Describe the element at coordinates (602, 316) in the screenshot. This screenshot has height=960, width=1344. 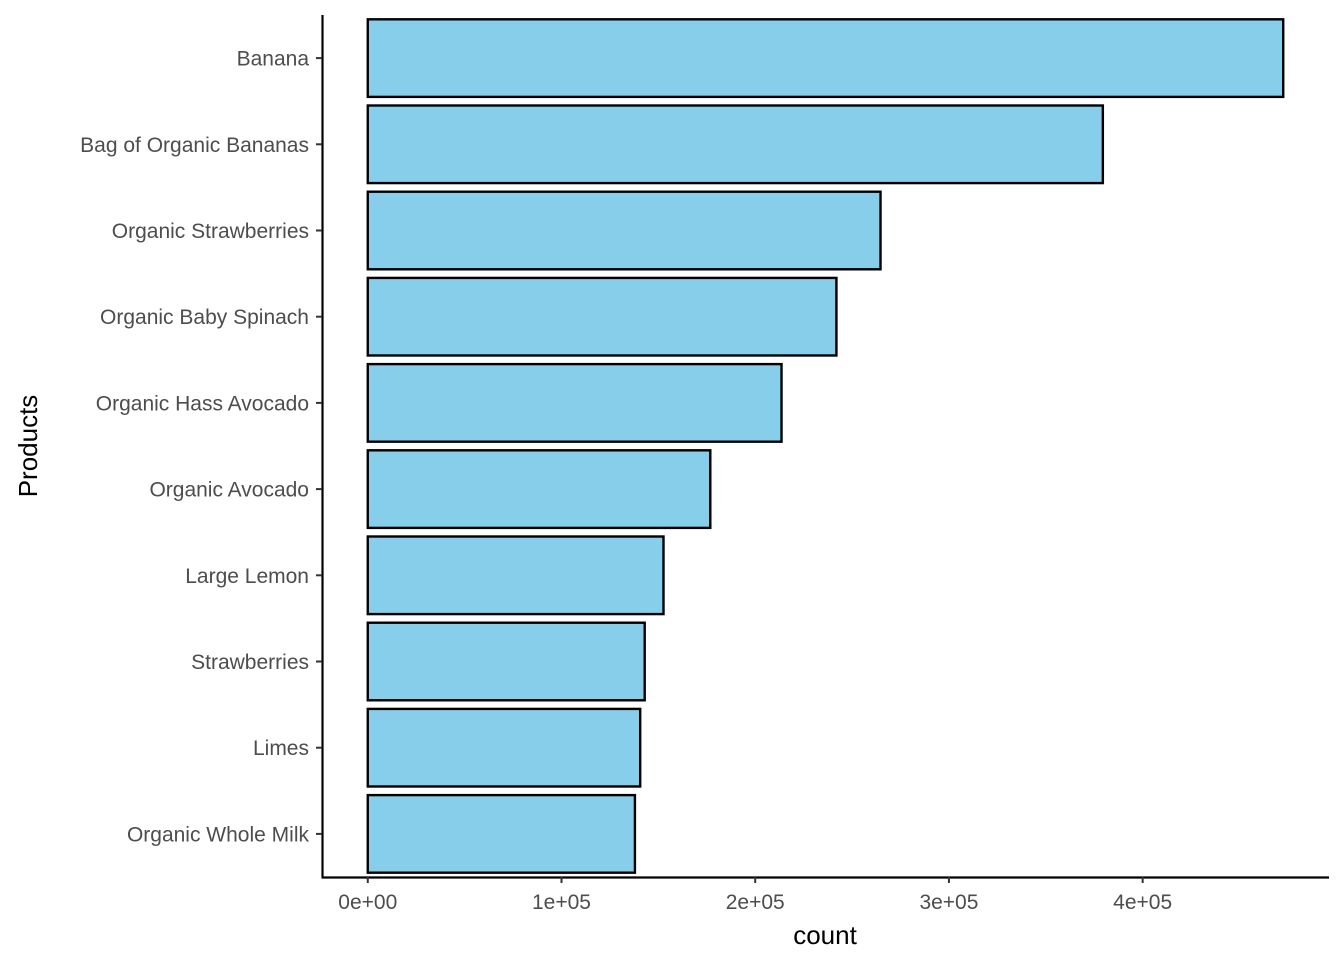
I see `bar-organic-baby-spinach` at that location.